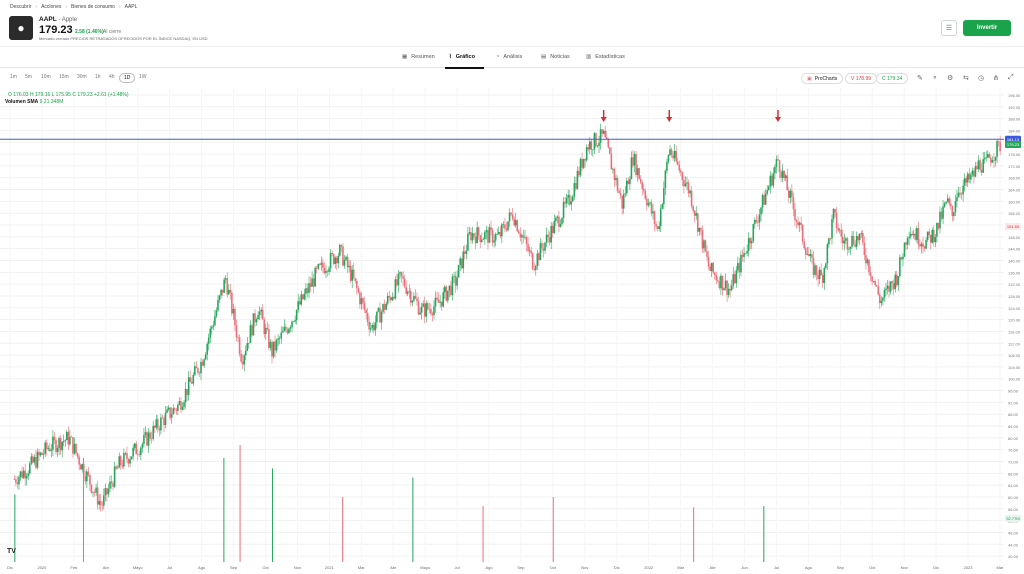 This screenshot has width=1024, height=574. I want to click on timeframe-30m: 30m, so click(82, 77).